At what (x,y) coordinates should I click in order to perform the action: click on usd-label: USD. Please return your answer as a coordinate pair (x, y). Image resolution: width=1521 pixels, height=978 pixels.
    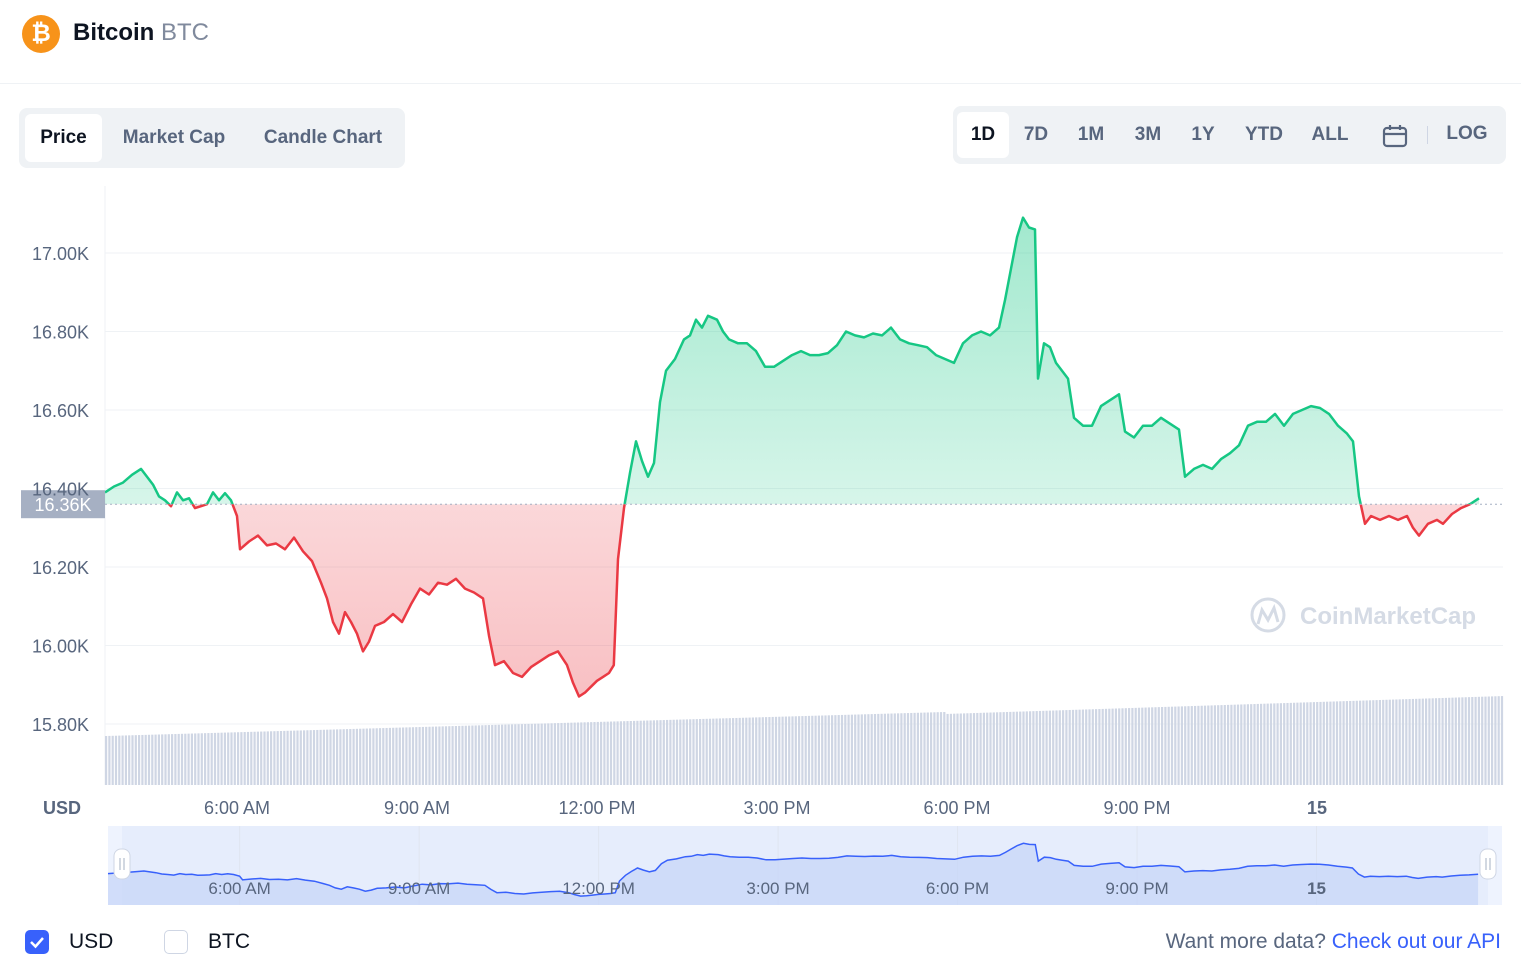
    Looking at the image, I should click on (91, 941).